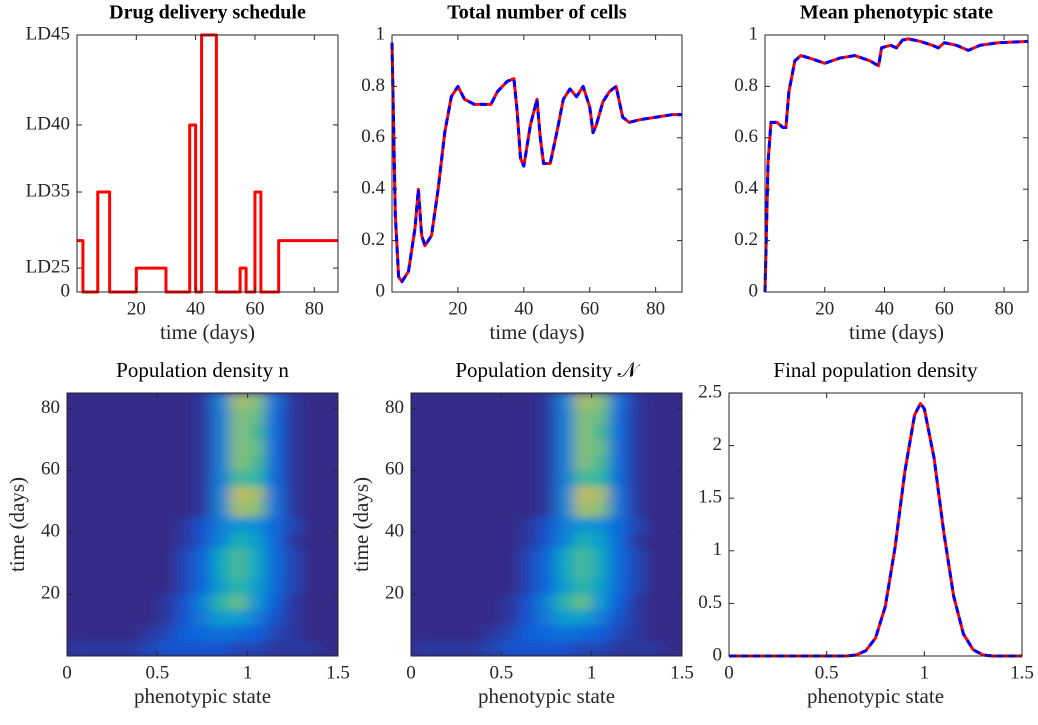 The image size is (1038, 725). What do you see at coordinates (248, 672) in the screenshot?
I see `x-tick-label: 1` at bounding box center [248, 672].